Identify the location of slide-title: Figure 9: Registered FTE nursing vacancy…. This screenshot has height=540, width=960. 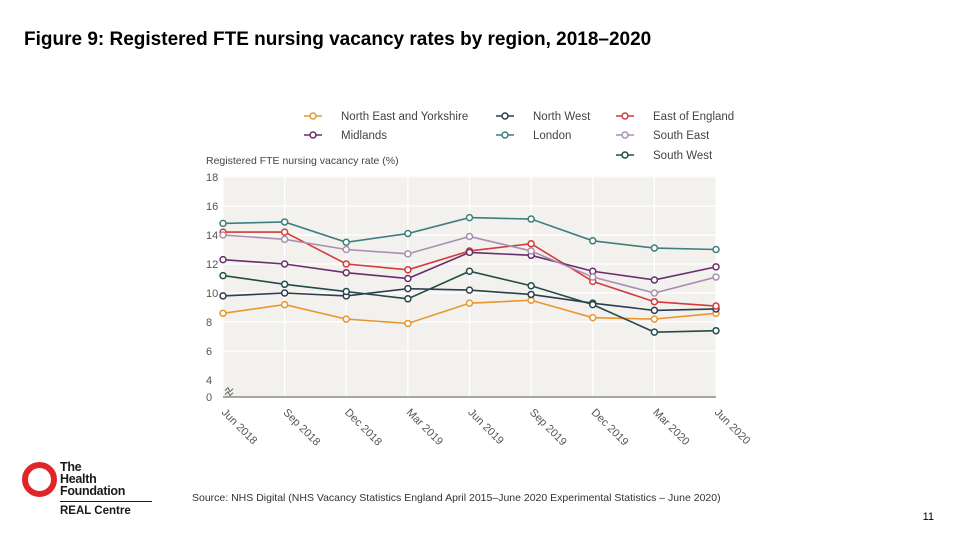
(338, 39).